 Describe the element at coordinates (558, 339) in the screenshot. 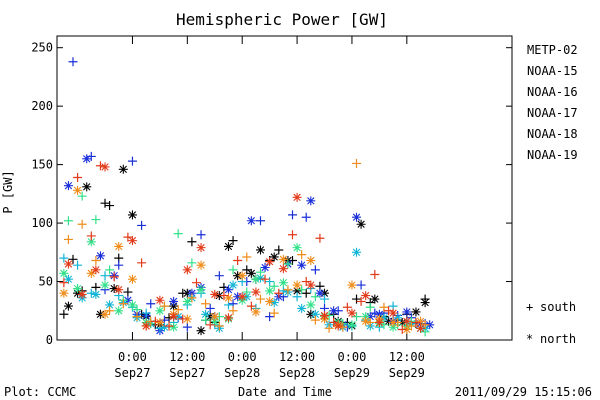

I see `legend-marker-label: north` at that location.